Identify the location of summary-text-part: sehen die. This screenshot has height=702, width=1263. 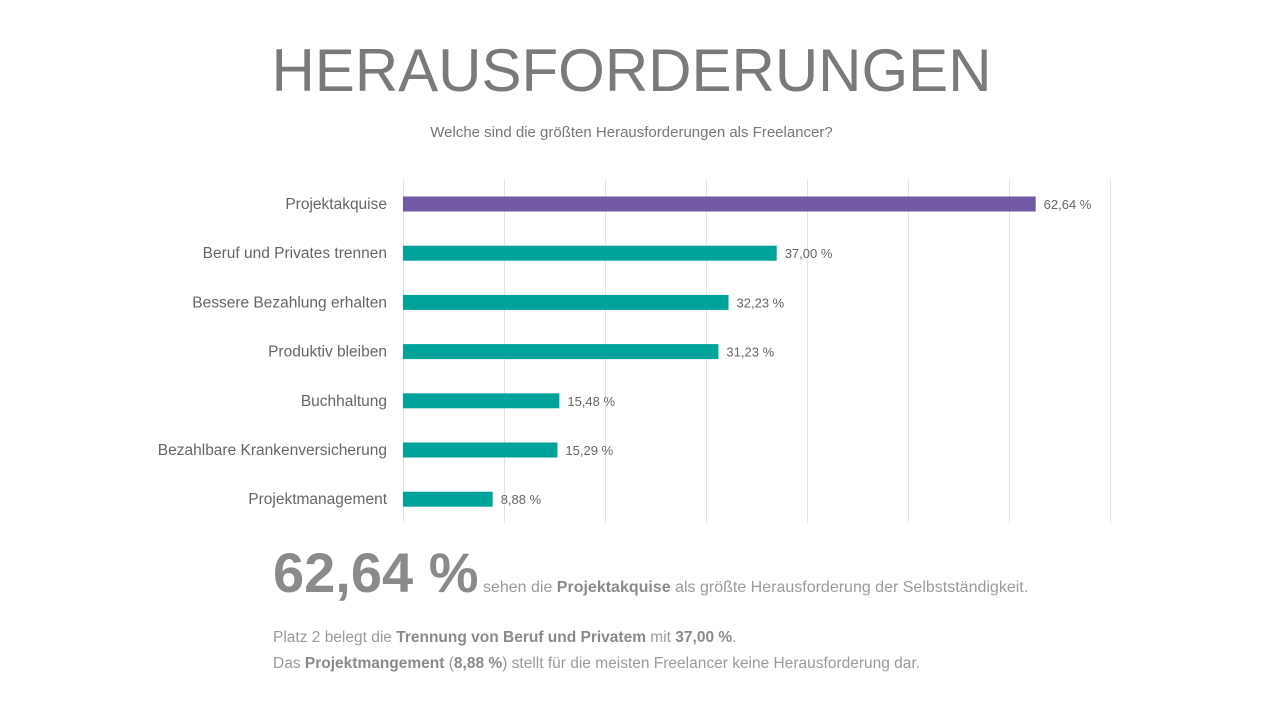
(517, 587).